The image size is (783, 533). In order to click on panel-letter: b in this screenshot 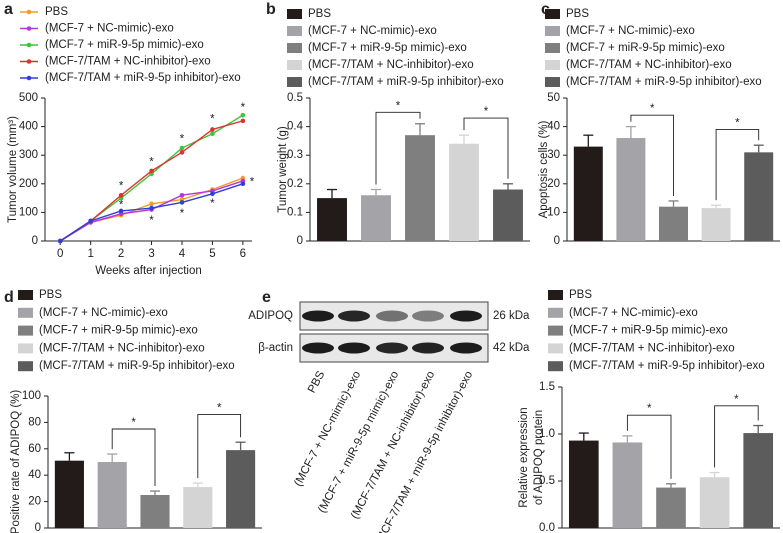, I will do `click(271, 9)`.